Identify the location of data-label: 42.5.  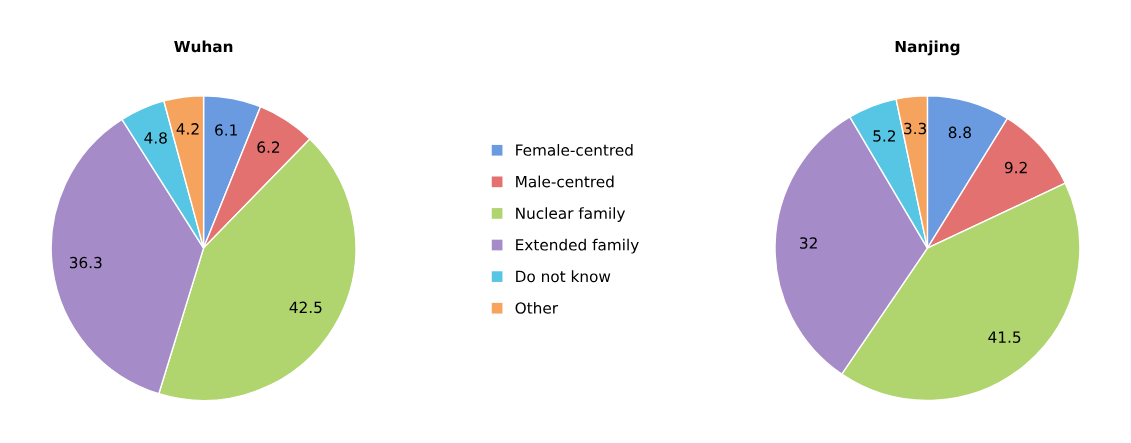
(305, 307).